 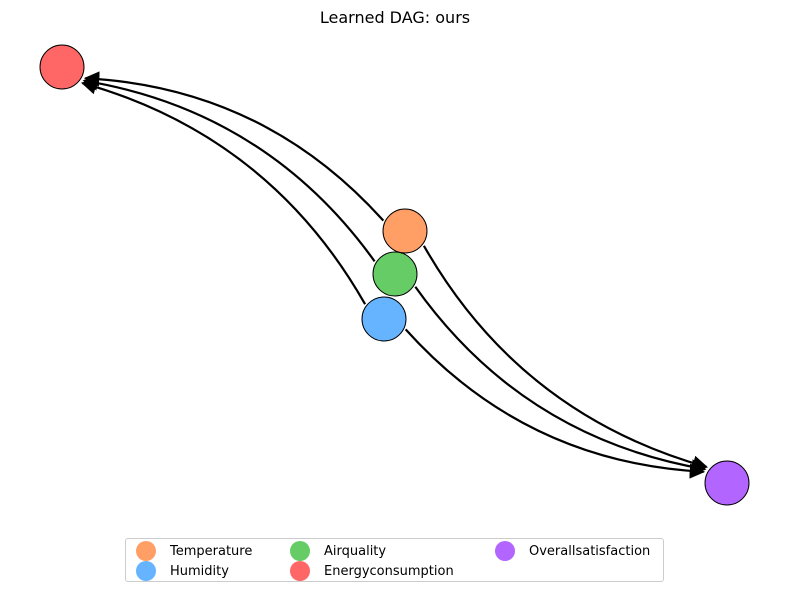 I want to click on legend-item-humidity: Humidity, so click(x=182, y=571).